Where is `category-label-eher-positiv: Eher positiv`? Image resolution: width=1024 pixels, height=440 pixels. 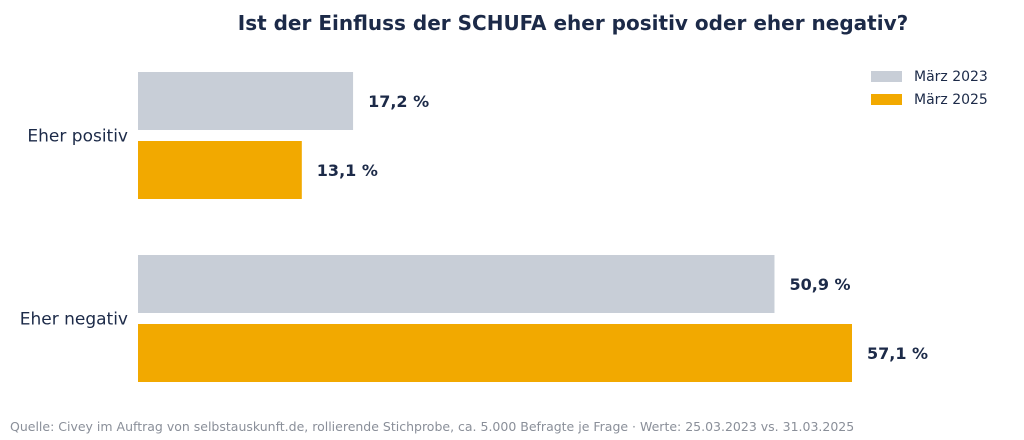 category-label-eher-positiv: Eher positiv is located at coordinates (77, 137).